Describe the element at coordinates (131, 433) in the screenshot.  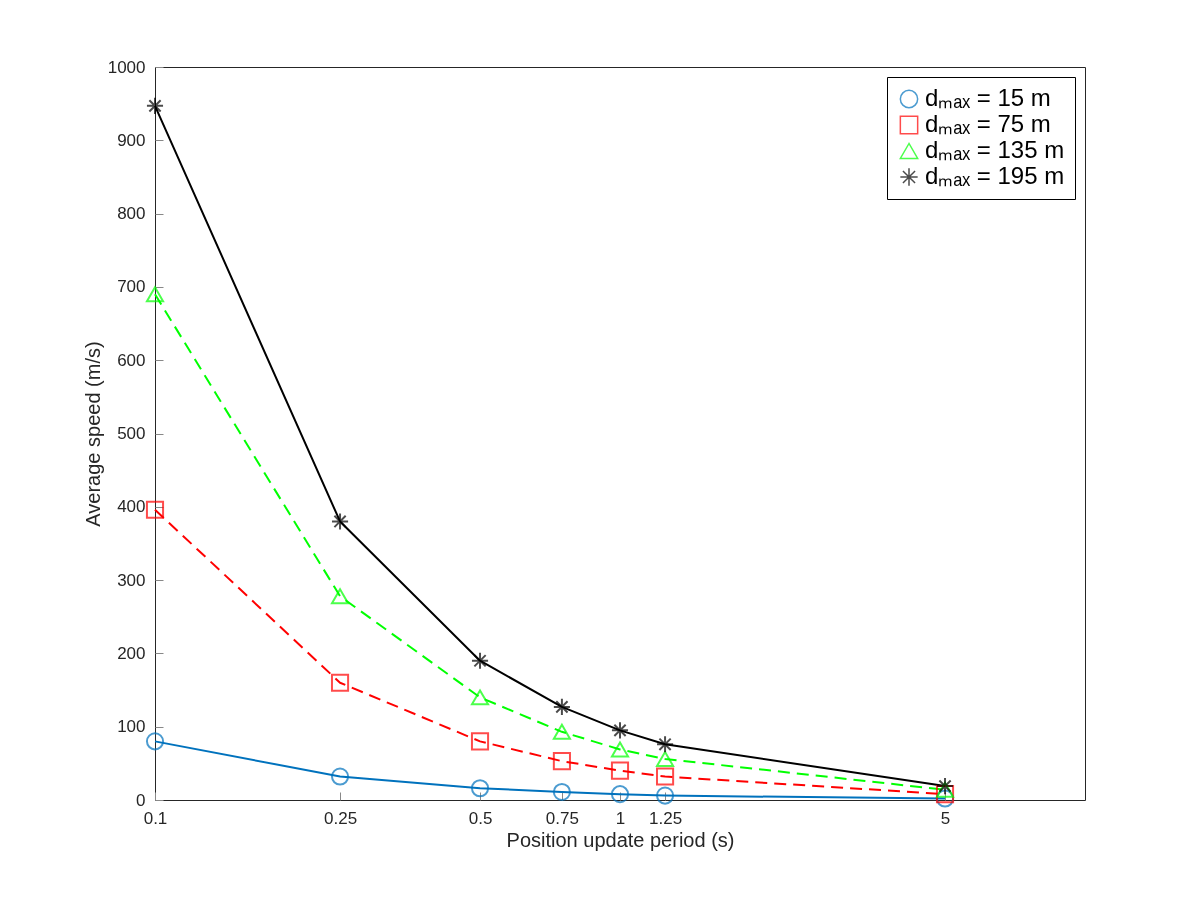
I see `y-tick-label: 500` at that location.